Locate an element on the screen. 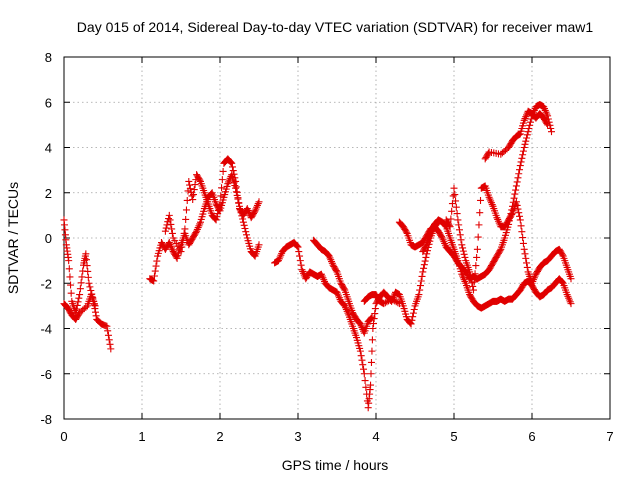  x-tick-label: 5 is located at coordinates (453, 436).